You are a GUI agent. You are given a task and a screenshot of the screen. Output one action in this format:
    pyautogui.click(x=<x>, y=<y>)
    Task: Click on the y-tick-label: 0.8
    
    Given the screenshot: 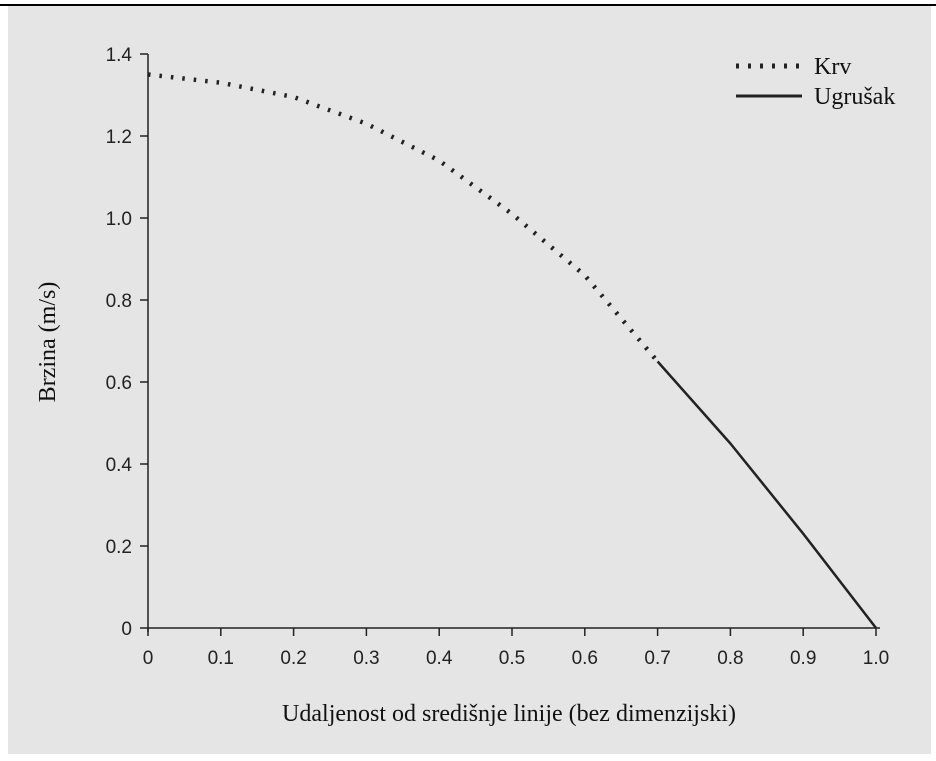 What is the action you would take?
    pyautogui.click(x=119, y=301)
    